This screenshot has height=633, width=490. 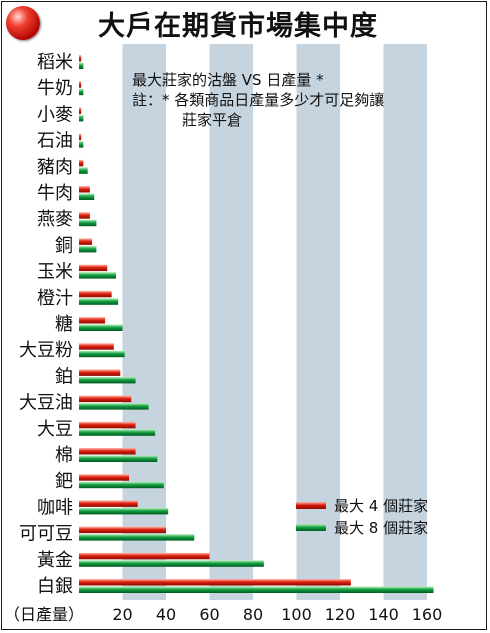 What do you see at coordinates (228, 80) in the screenshot?
I see `note-line-1: 最大莊家的沽盤 VS 日產量 *` at bounding box center [228, 80].